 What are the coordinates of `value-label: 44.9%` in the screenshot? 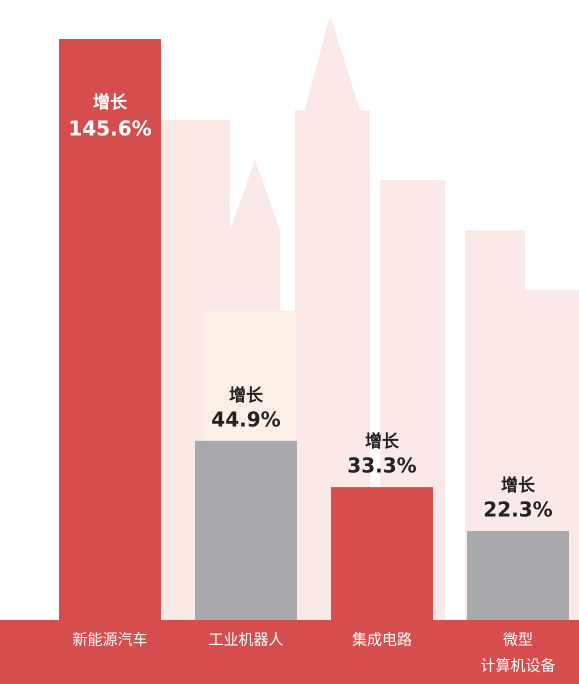 It's located at (245, 419).